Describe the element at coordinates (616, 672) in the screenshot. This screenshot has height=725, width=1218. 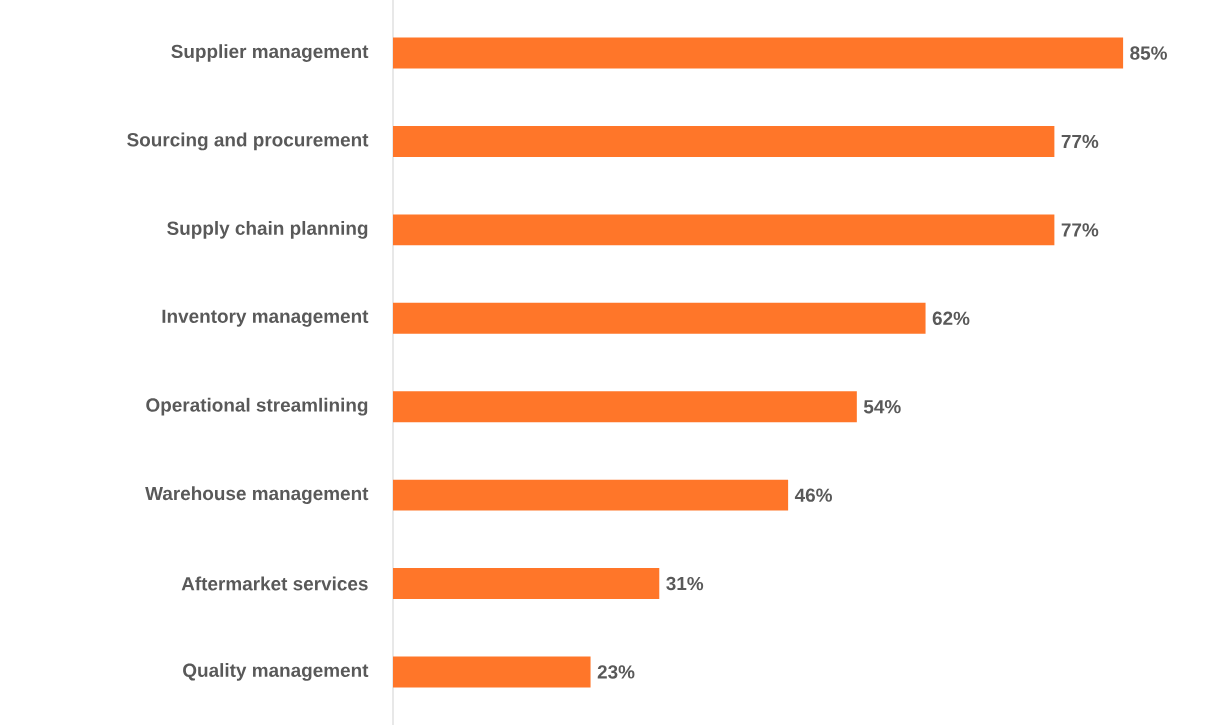
I see `data-label: 23%` at that location.